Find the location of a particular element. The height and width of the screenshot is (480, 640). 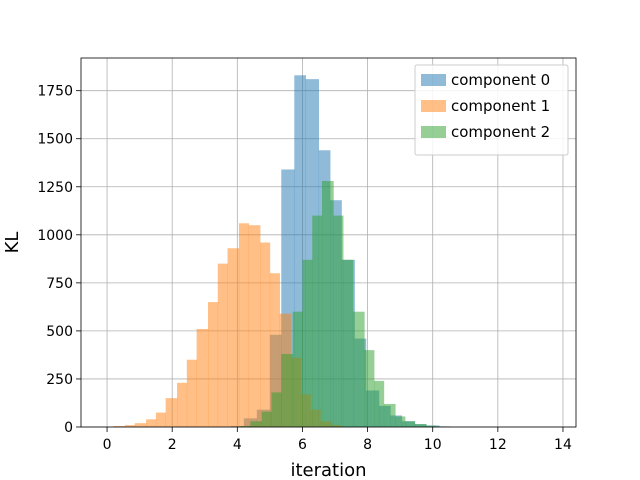

legend: component 0 component 1 component 2 is located at coordinates (491, 110).